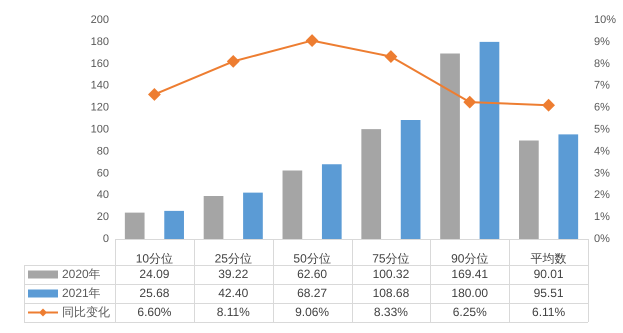 This screenshot has width=623, height=333. I want to click on x-tick-label: 75分位, so click(391, 259).